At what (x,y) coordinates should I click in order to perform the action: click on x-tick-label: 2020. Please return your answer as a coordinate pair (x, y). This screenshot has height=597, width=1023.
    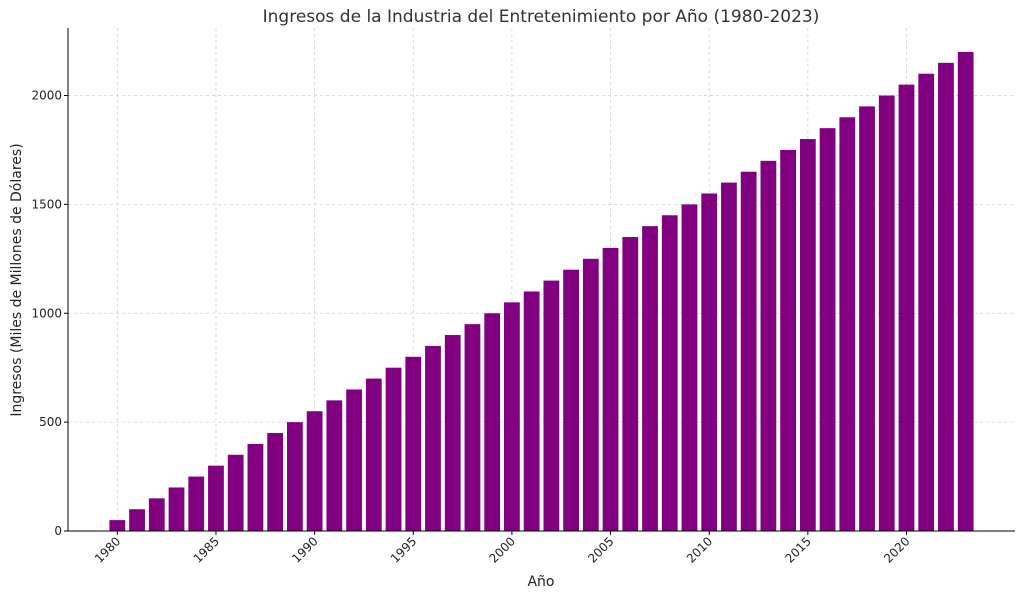
    Looking at the image, I should click on (896, 549).